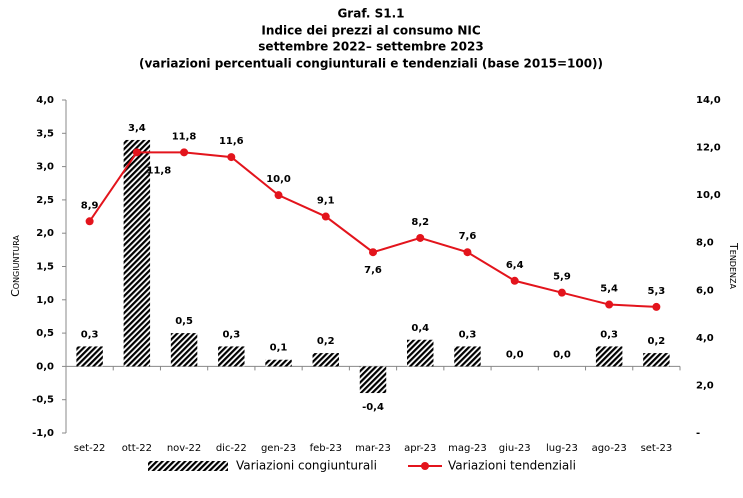 Image resolution: width=743 pixels, height=498 pixels. I want to click on line-value-label: 9,1, so click(326, 201).